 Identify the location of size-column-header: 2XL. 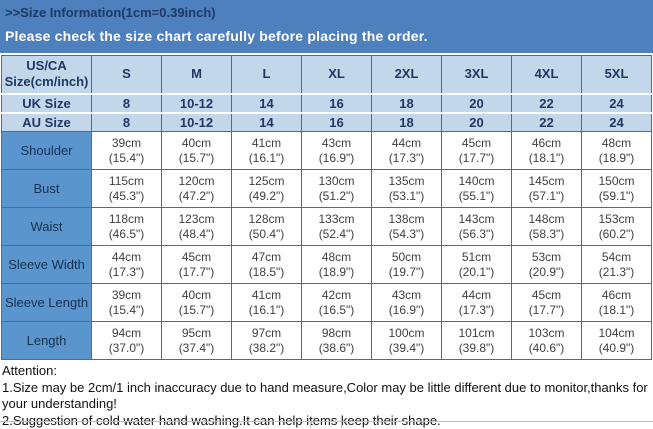
(407, 75).